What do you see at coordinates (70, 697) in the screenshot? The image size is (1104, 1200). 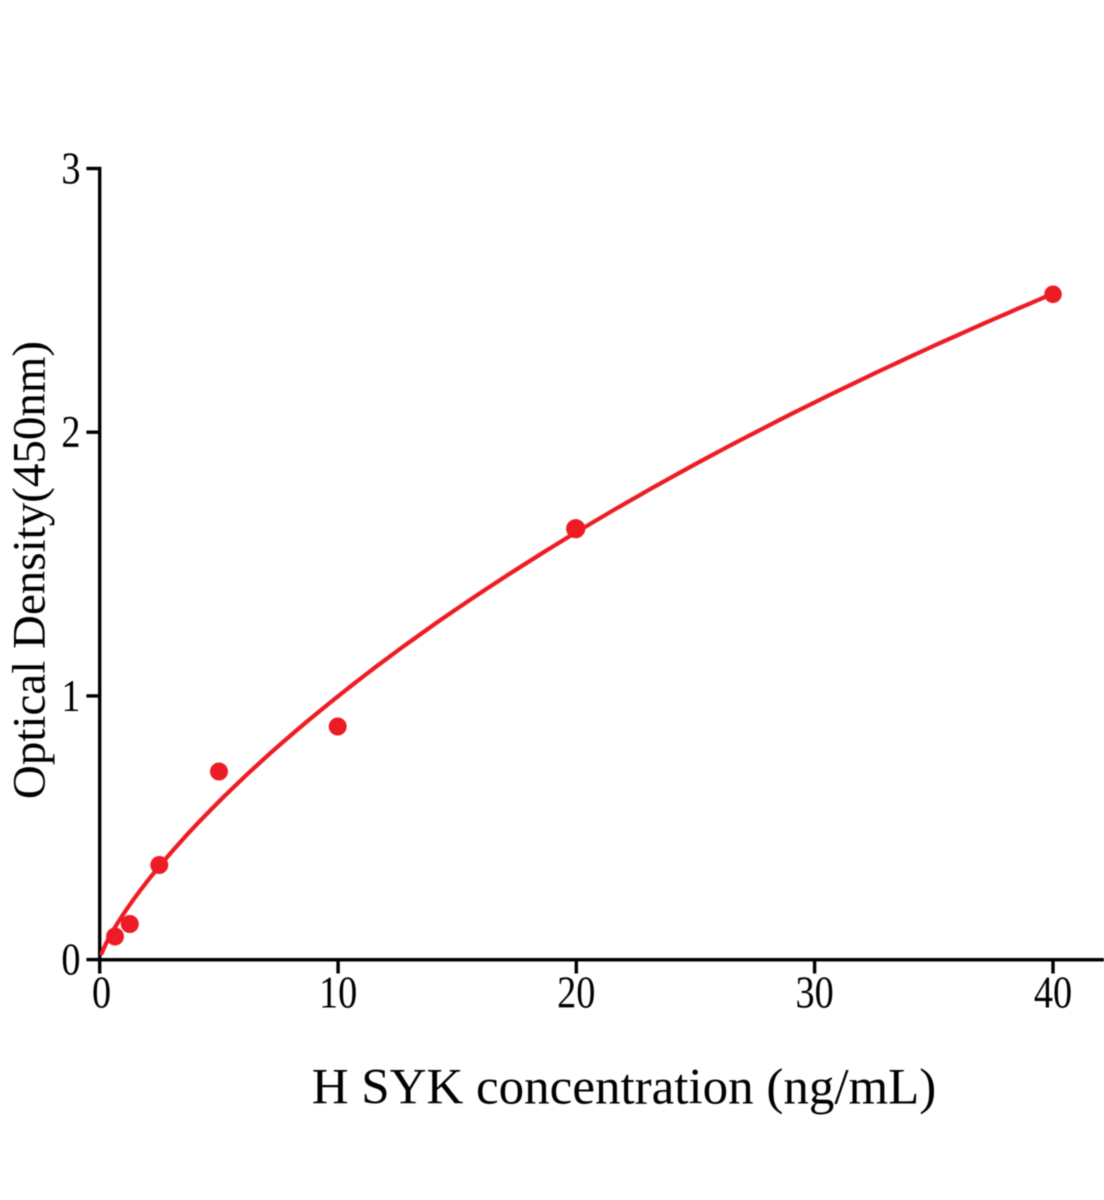 I see `svg-text: 1` at bounding box center [70, 697].